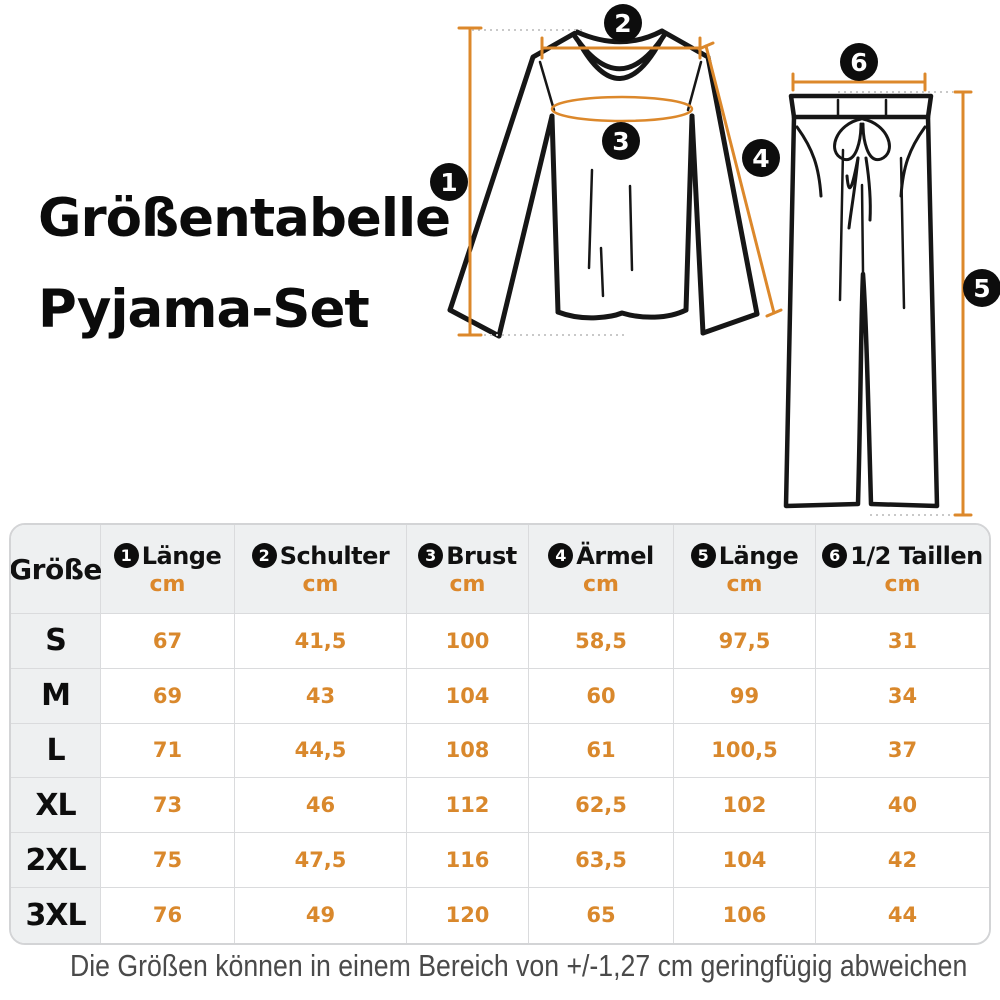 Image resolution: width=1000 pixels, height=1000 pixels. I want to click on size-cell: M, so click(56, 696).